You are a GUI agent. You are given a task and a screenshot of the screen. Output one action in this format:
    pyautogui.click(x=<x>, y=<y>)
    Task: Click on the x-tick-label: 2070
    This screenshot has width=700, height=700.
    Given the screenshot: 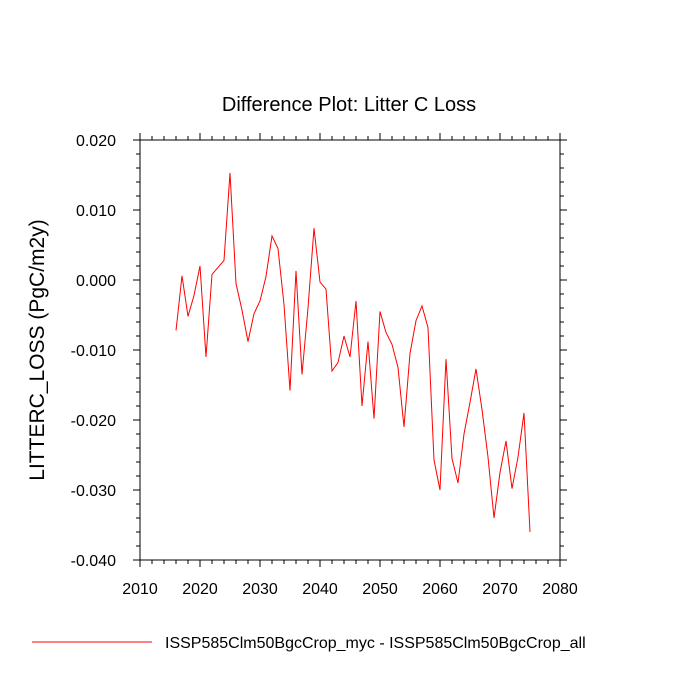 What is the action you would take?
    pyautogui.click(x=500, y=589)
    